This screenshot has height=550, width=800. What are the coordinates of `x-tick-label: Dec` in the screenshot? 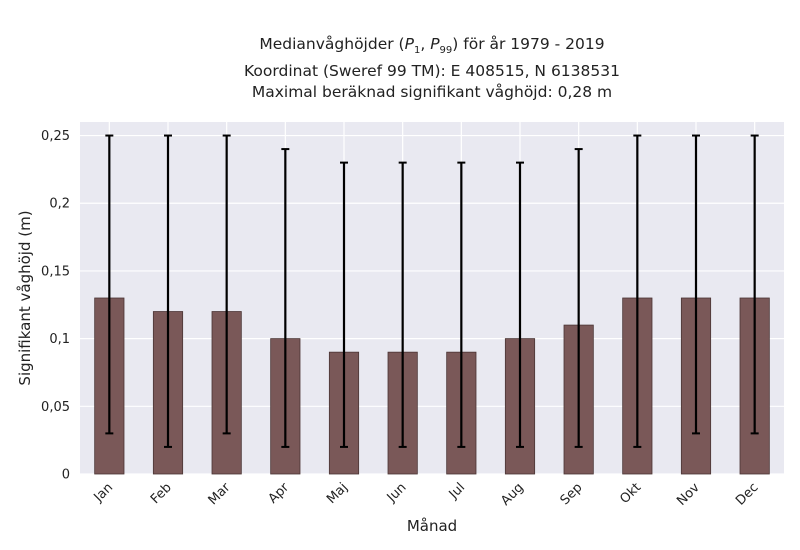 It's located at (747, 494).